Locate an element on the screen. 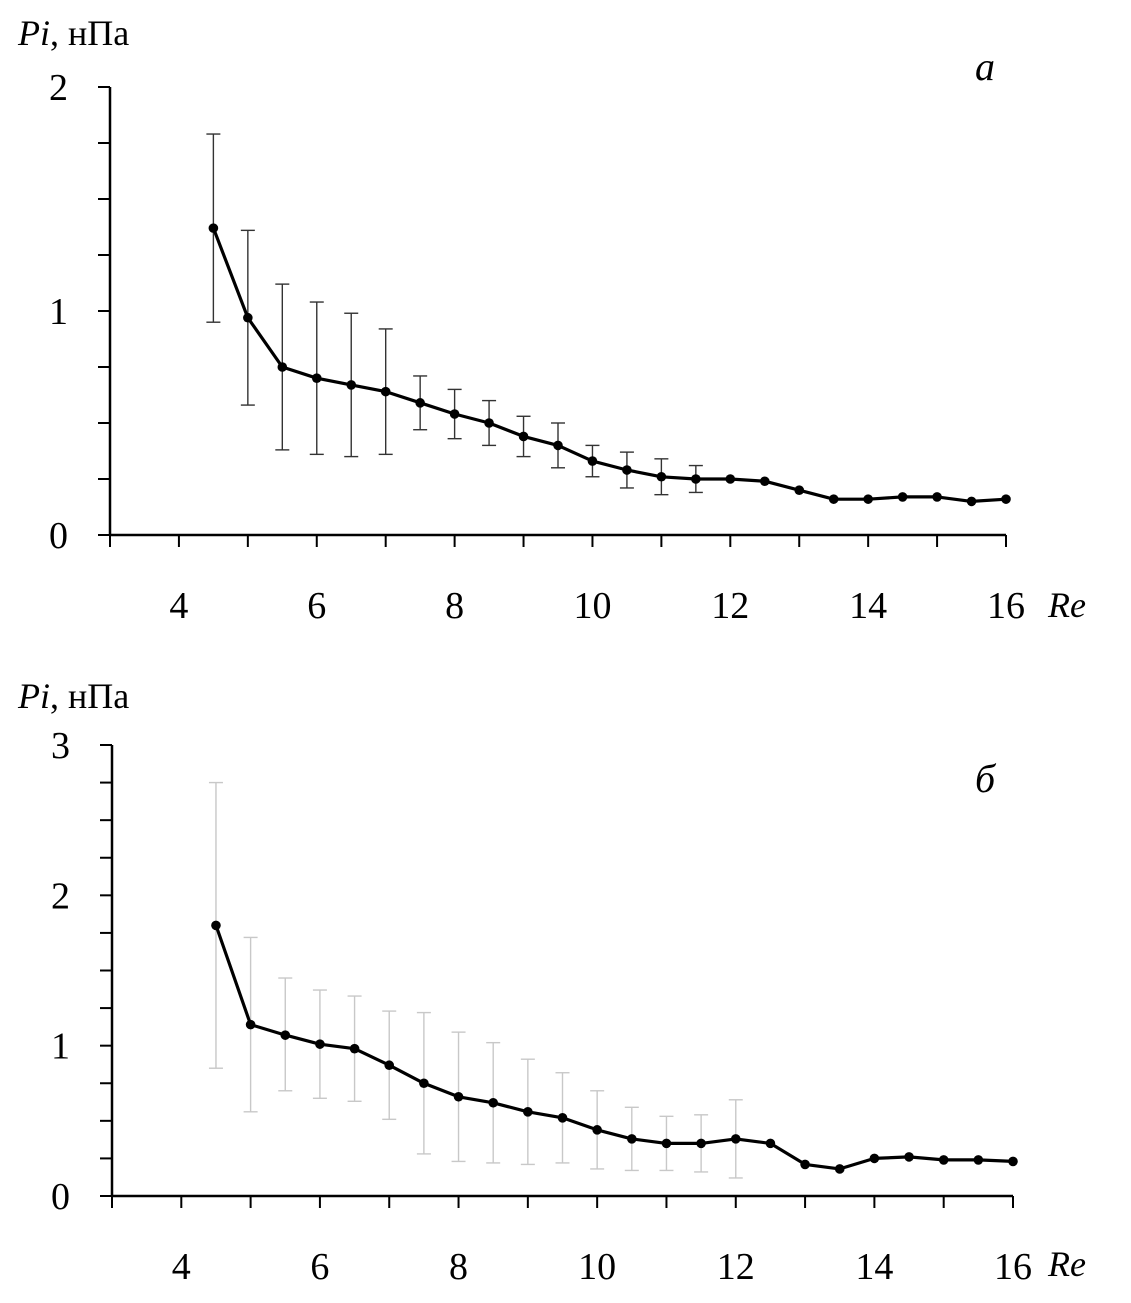 The height and width of the screenshot is (1303, 1131). y-axis-title-b: Pi, нПа is located at coordinates (73, 696).